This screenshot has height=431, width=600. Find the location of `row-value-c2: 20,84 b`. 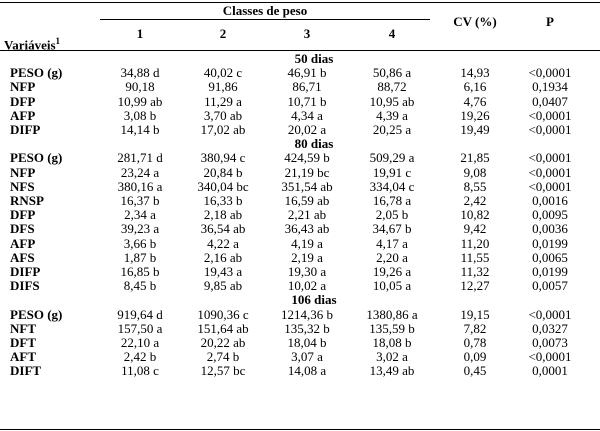

row-value-c2: 20,84 b is located at coordinates (223, 172).